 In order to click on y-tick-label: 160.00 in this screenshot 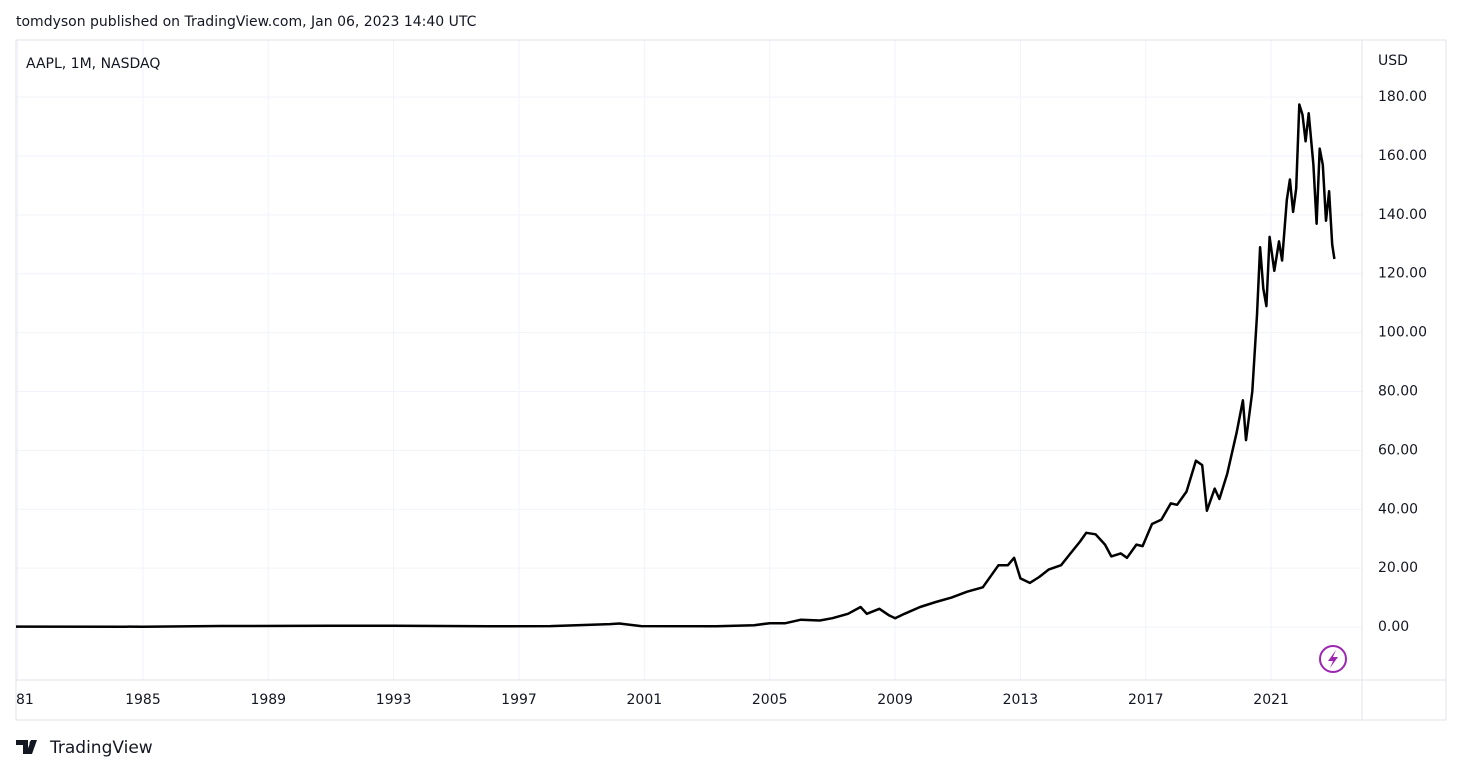, I will do `click(1402, 156)`.